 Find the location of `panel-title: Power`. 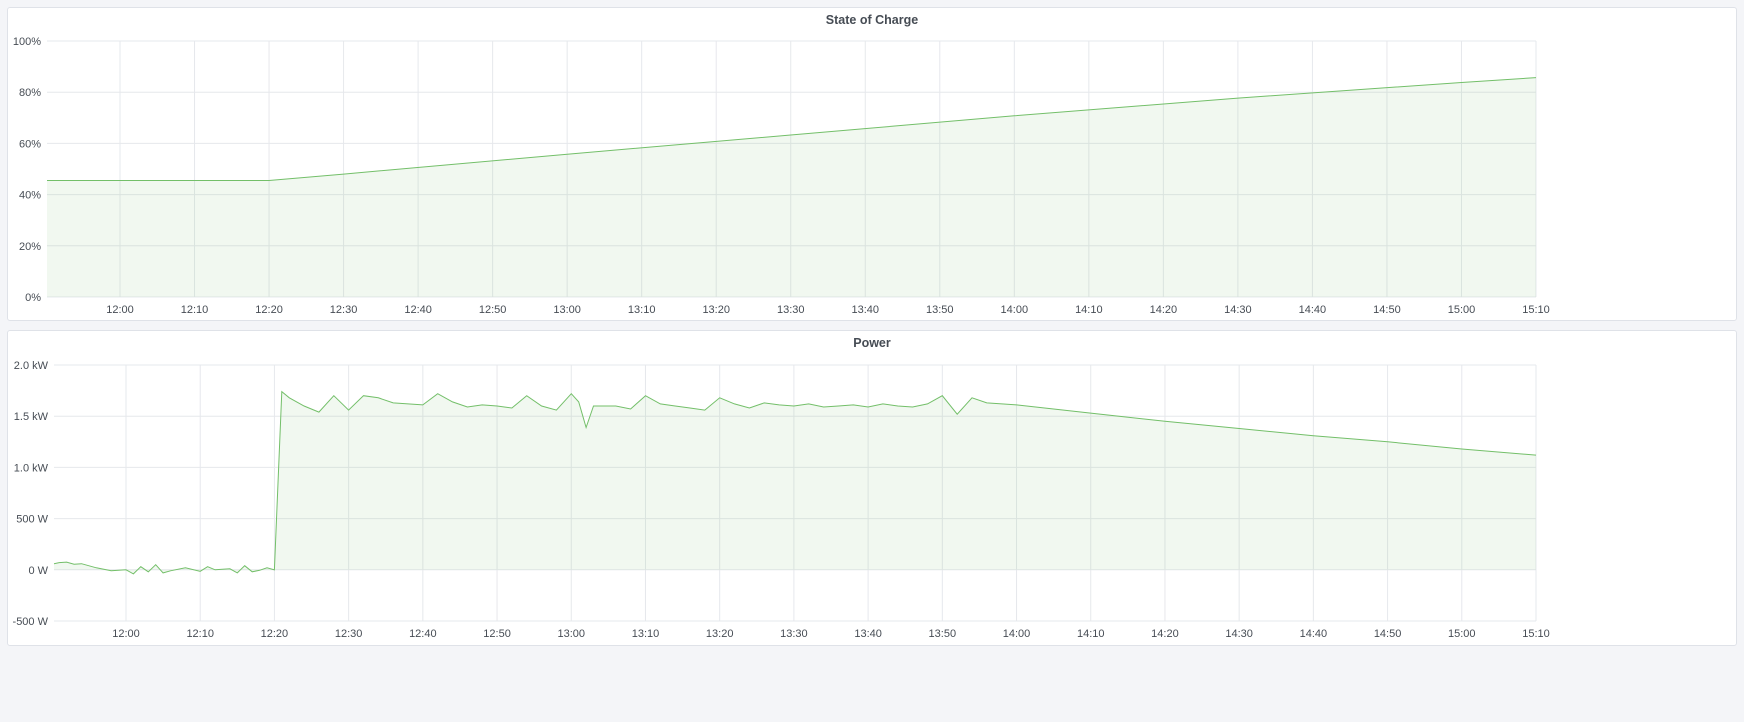

panel-title: Power is located at coordinates (872, 343).